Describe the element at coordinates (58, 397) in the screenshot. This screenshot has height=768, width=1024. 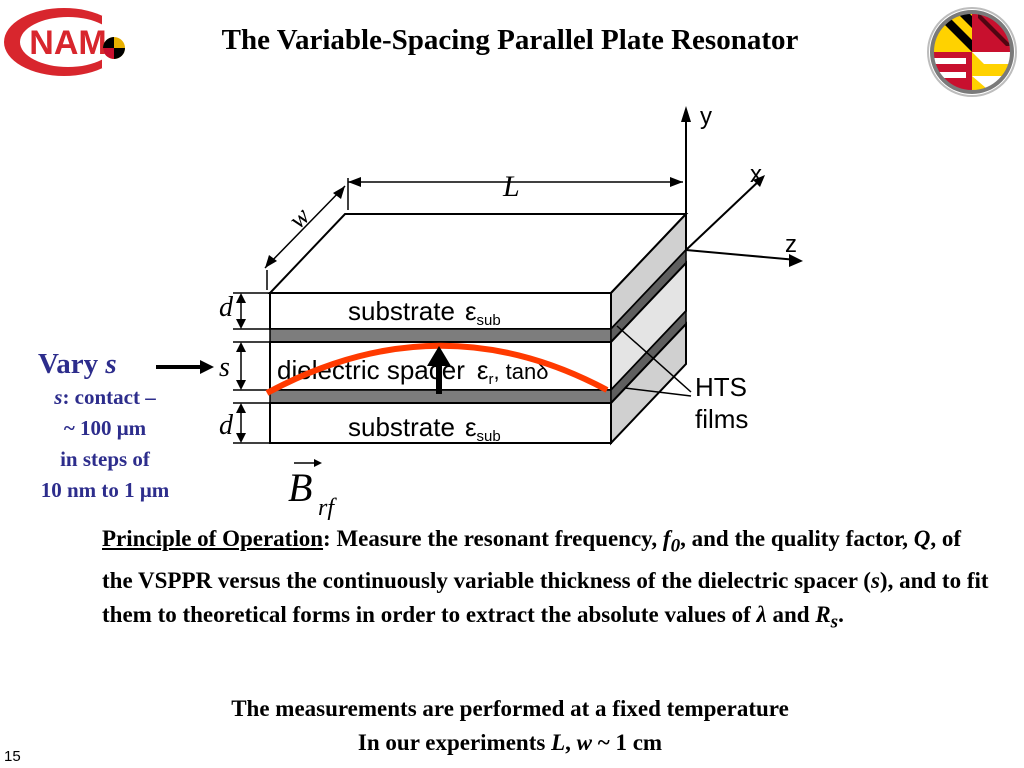
I see `vary-note-var: s` at that location.